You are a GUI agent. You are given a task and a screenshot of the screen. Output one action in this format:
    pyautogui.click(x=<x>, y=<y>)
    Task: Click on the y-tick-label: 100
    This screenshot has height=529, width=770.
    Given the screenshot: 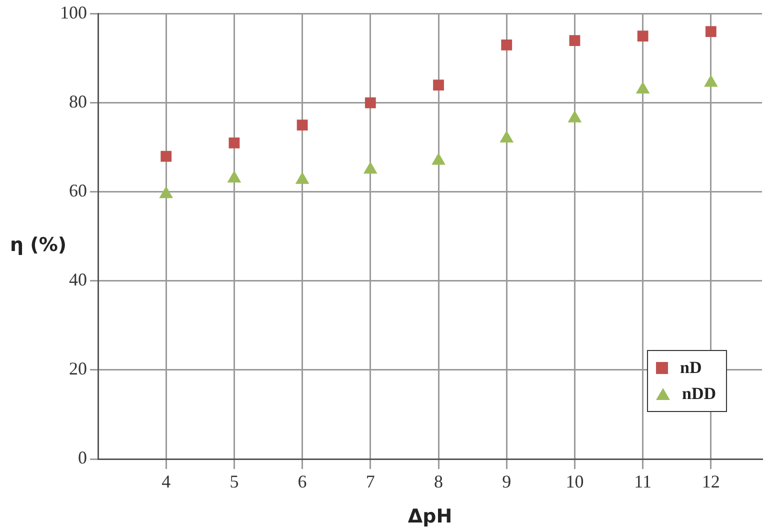 What is the action you would take?
    pyautogui.click(x=73, y=12)
    